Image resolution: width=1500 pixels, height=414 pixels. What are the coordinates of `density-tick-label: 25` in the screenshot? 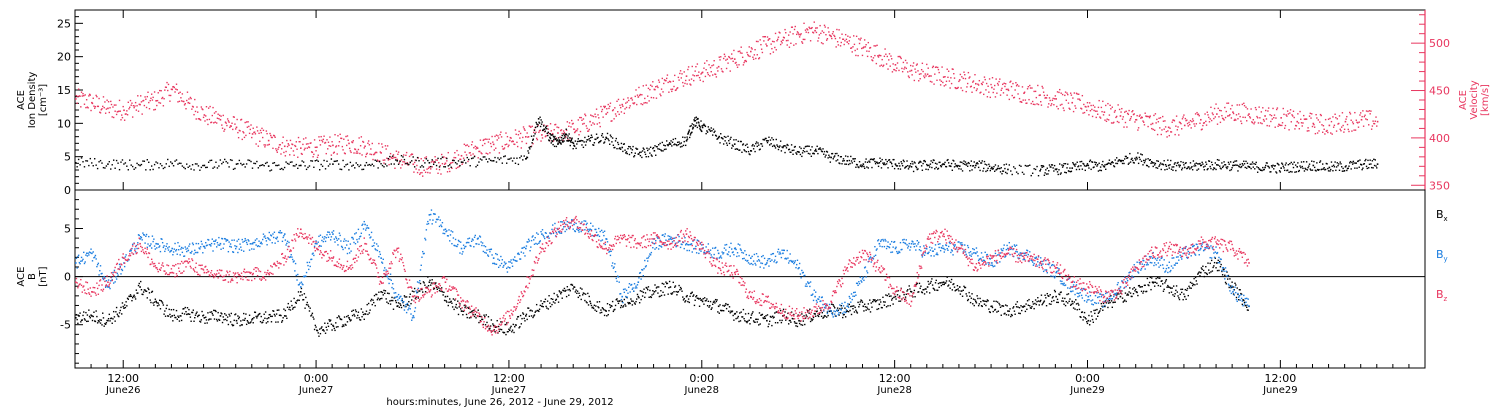 It's located at (64, 23).